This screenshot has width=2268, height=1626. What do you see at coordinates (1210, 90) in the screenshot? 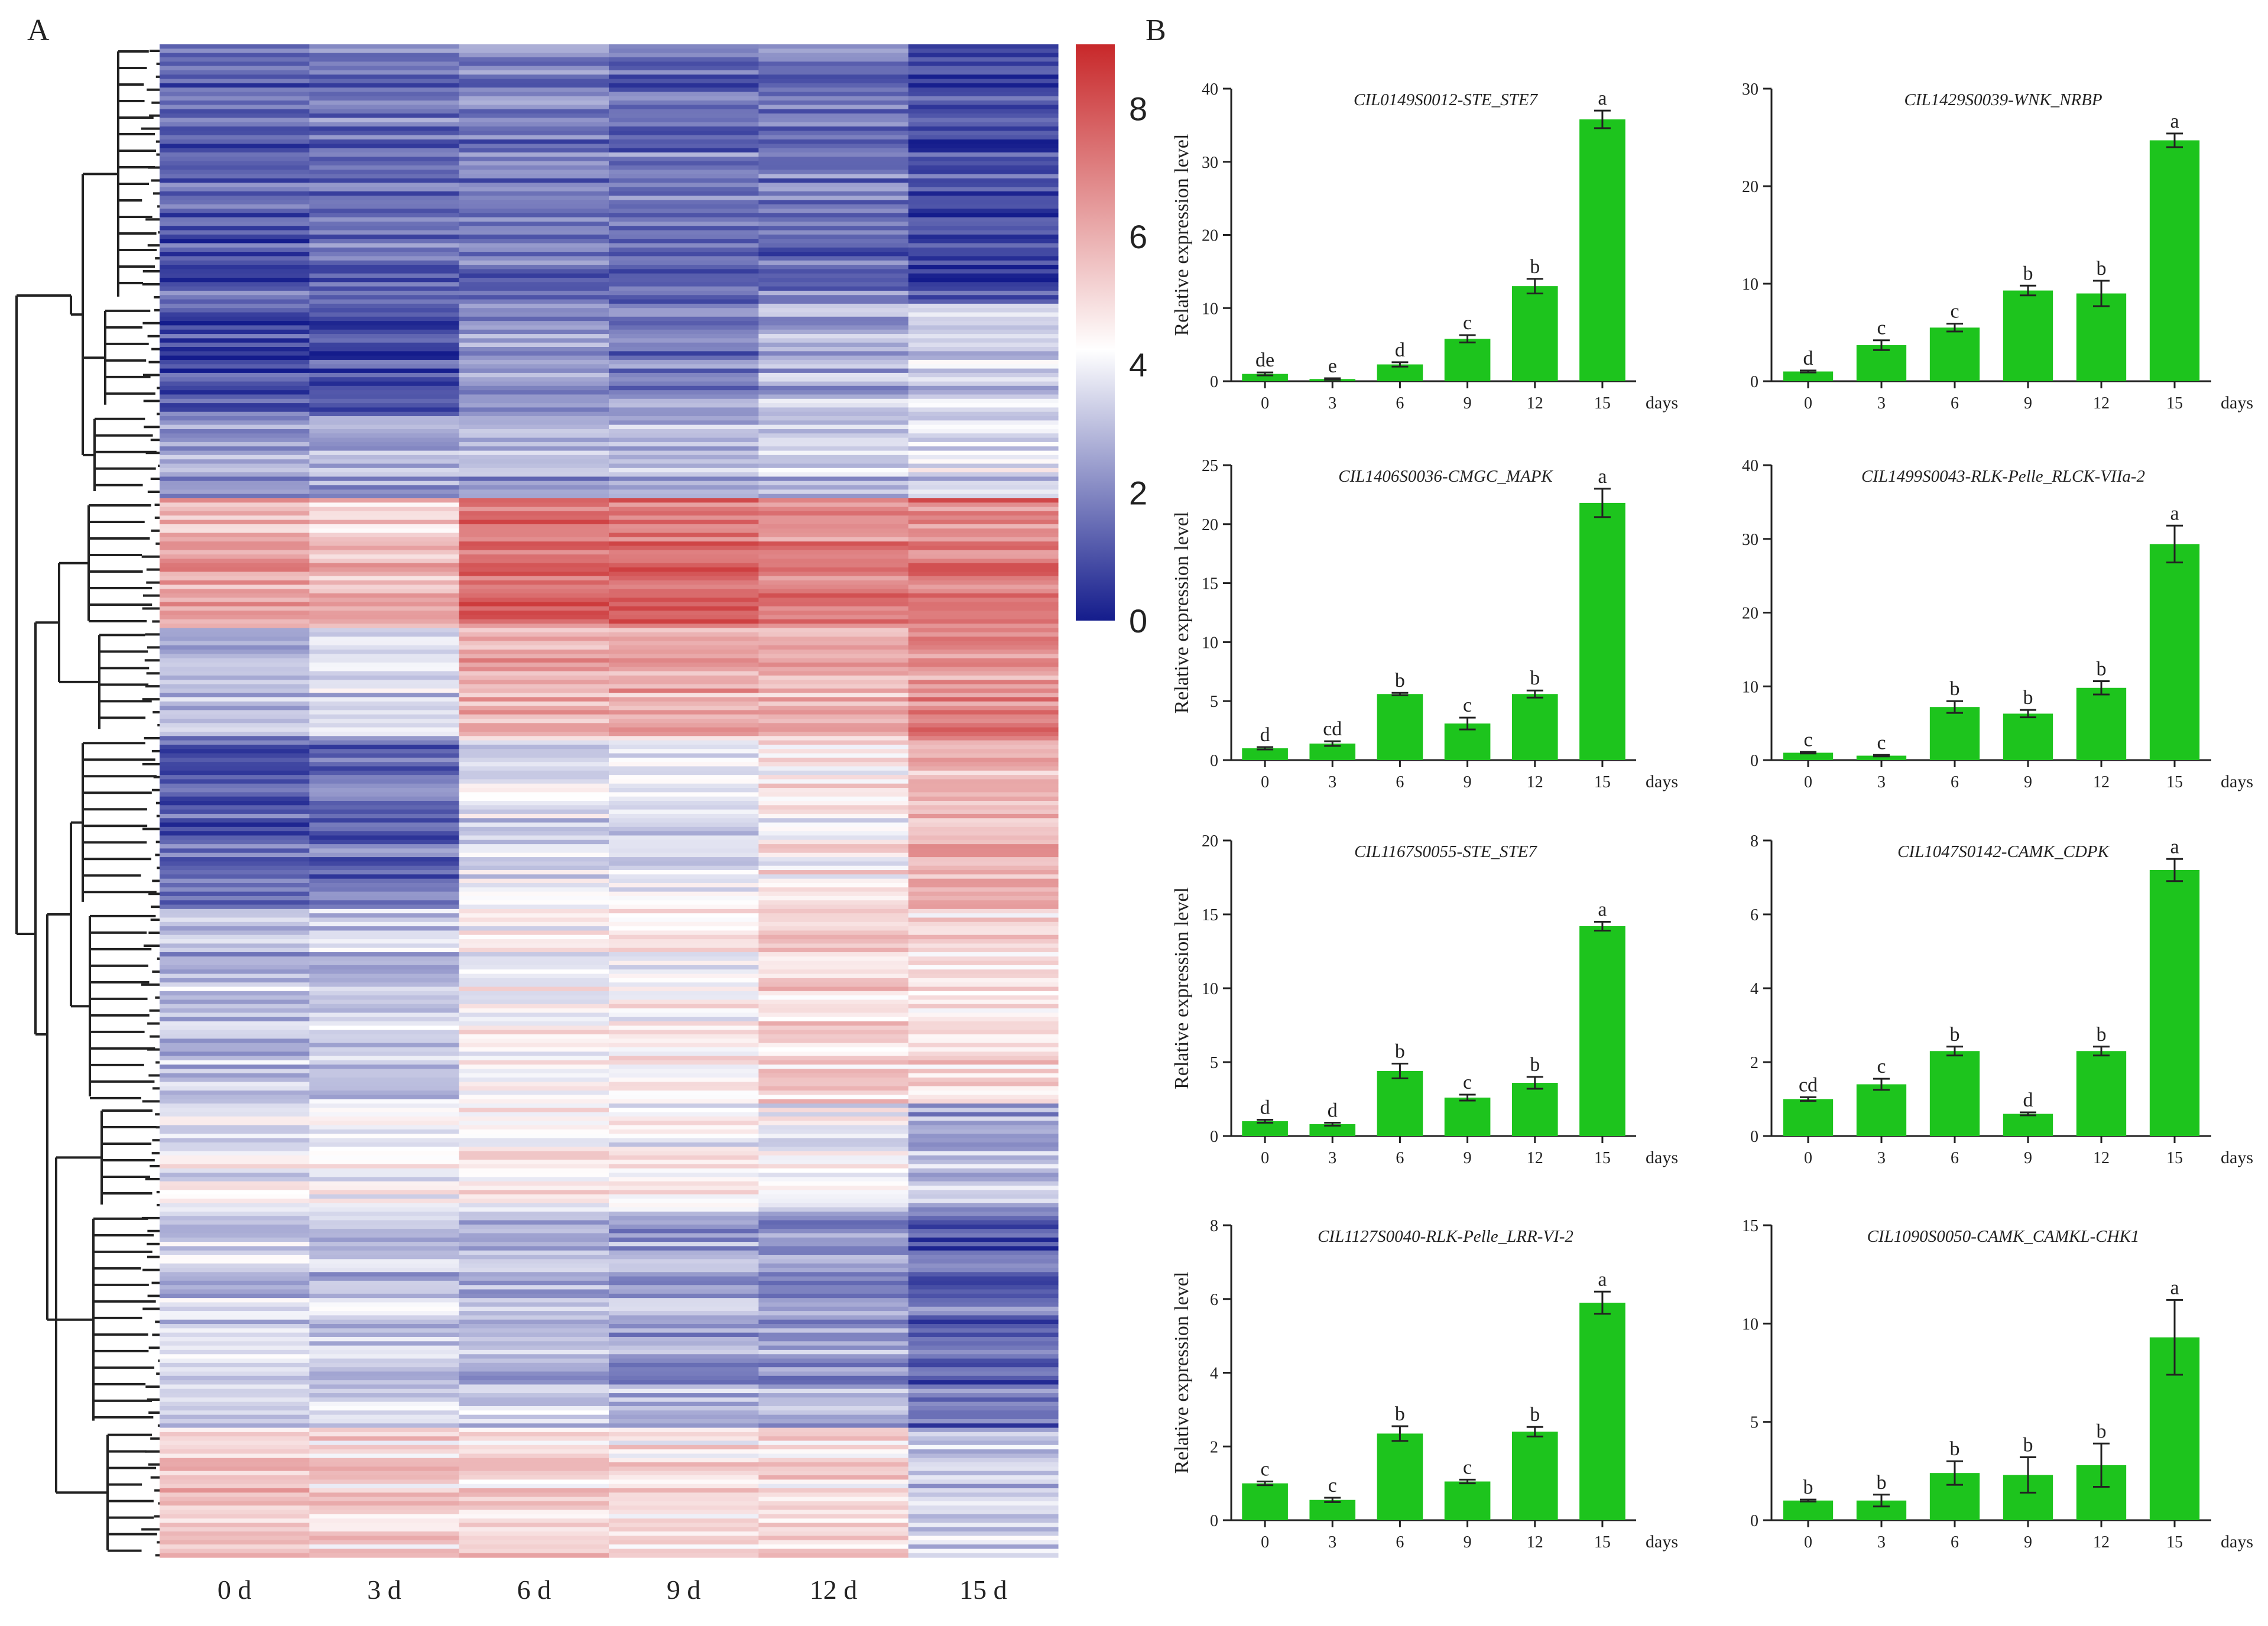
I see `y-tick-label: 40` at bounding box center [1210, 90].